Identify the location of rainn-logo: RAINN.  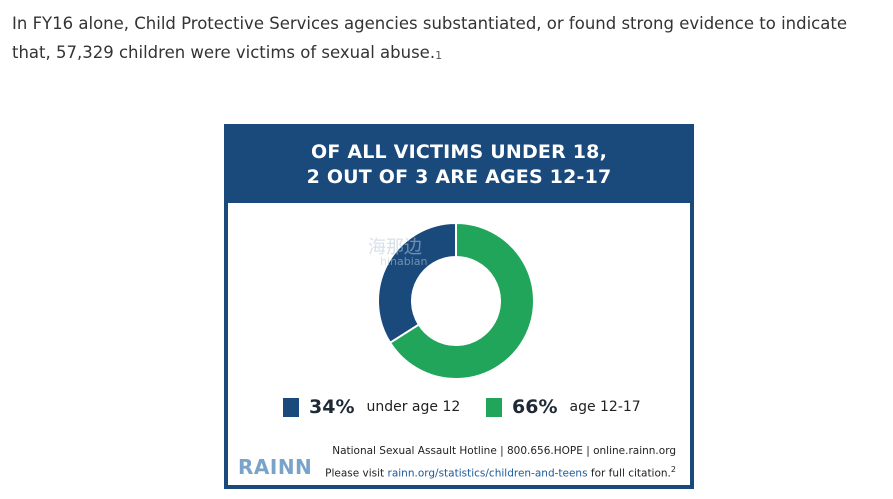
(275, 467).